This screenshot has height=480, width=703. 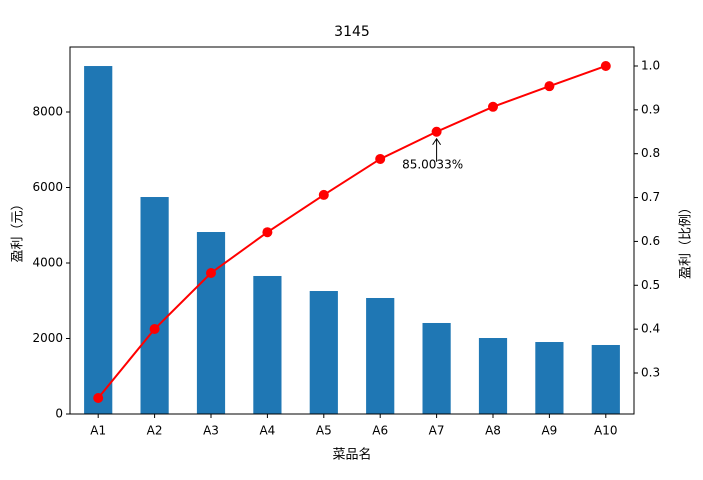 I want to click on y-tick-label: 4000, so click(x=47, y=263).